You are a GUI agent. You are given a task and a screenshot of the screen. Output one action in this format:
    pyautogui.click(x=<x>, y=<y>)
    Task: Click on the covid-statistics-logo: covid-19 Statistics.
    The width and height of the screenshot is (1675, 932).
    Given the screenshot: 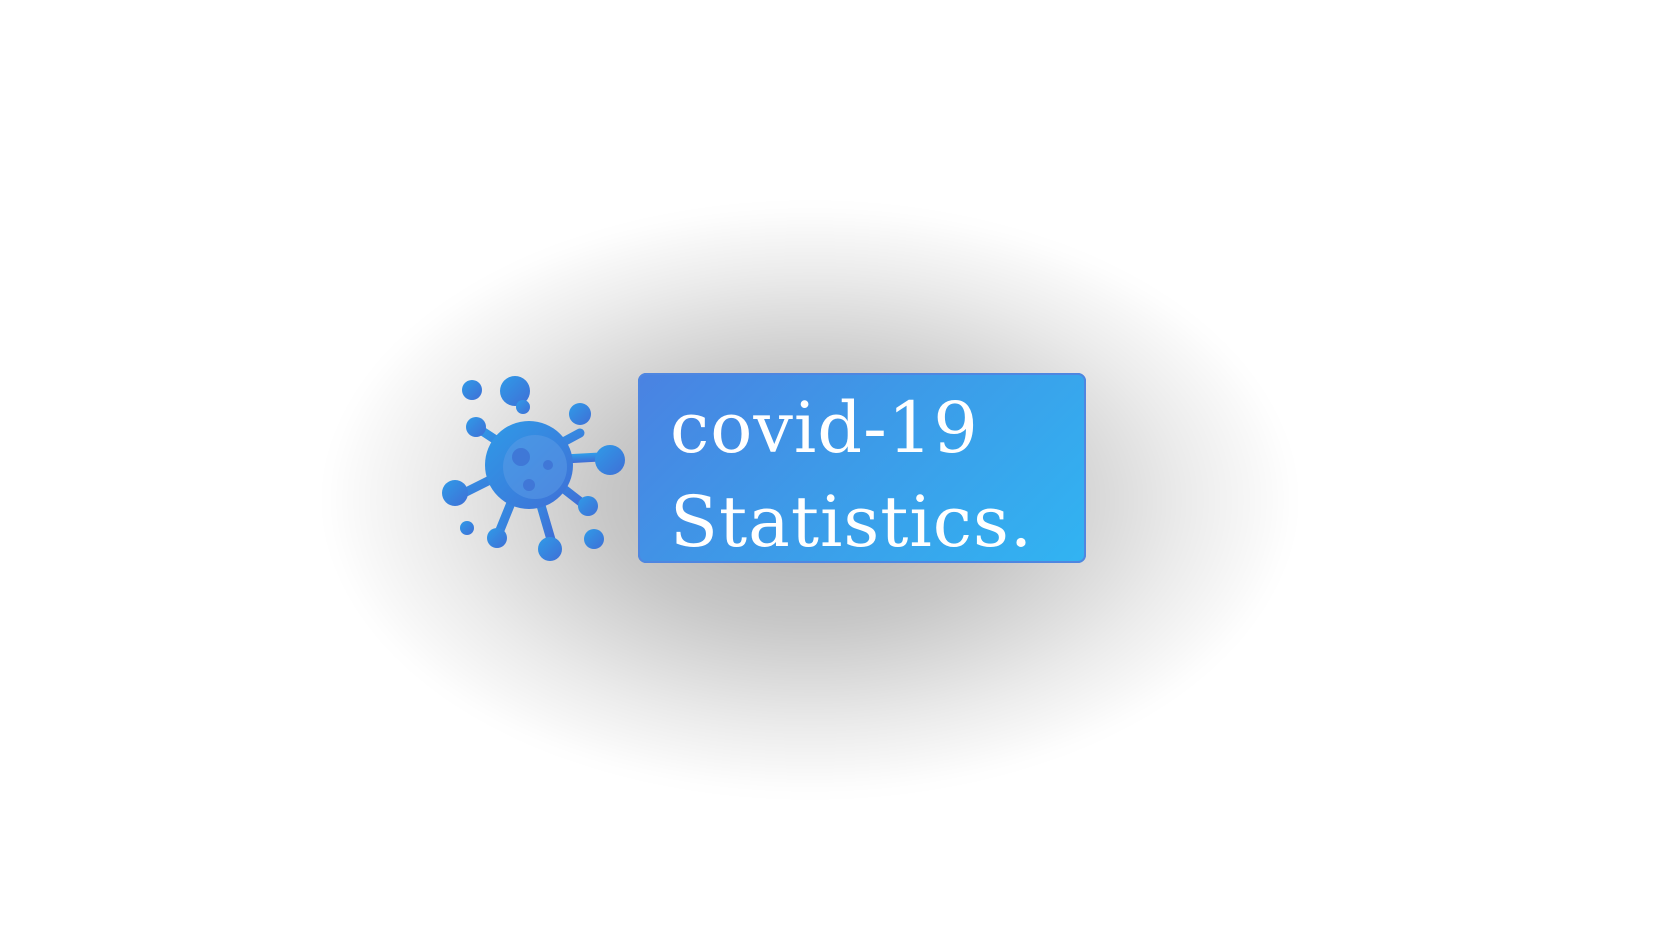 What is the action you would take?
    pyautogui.click(x=760, y=469)
    